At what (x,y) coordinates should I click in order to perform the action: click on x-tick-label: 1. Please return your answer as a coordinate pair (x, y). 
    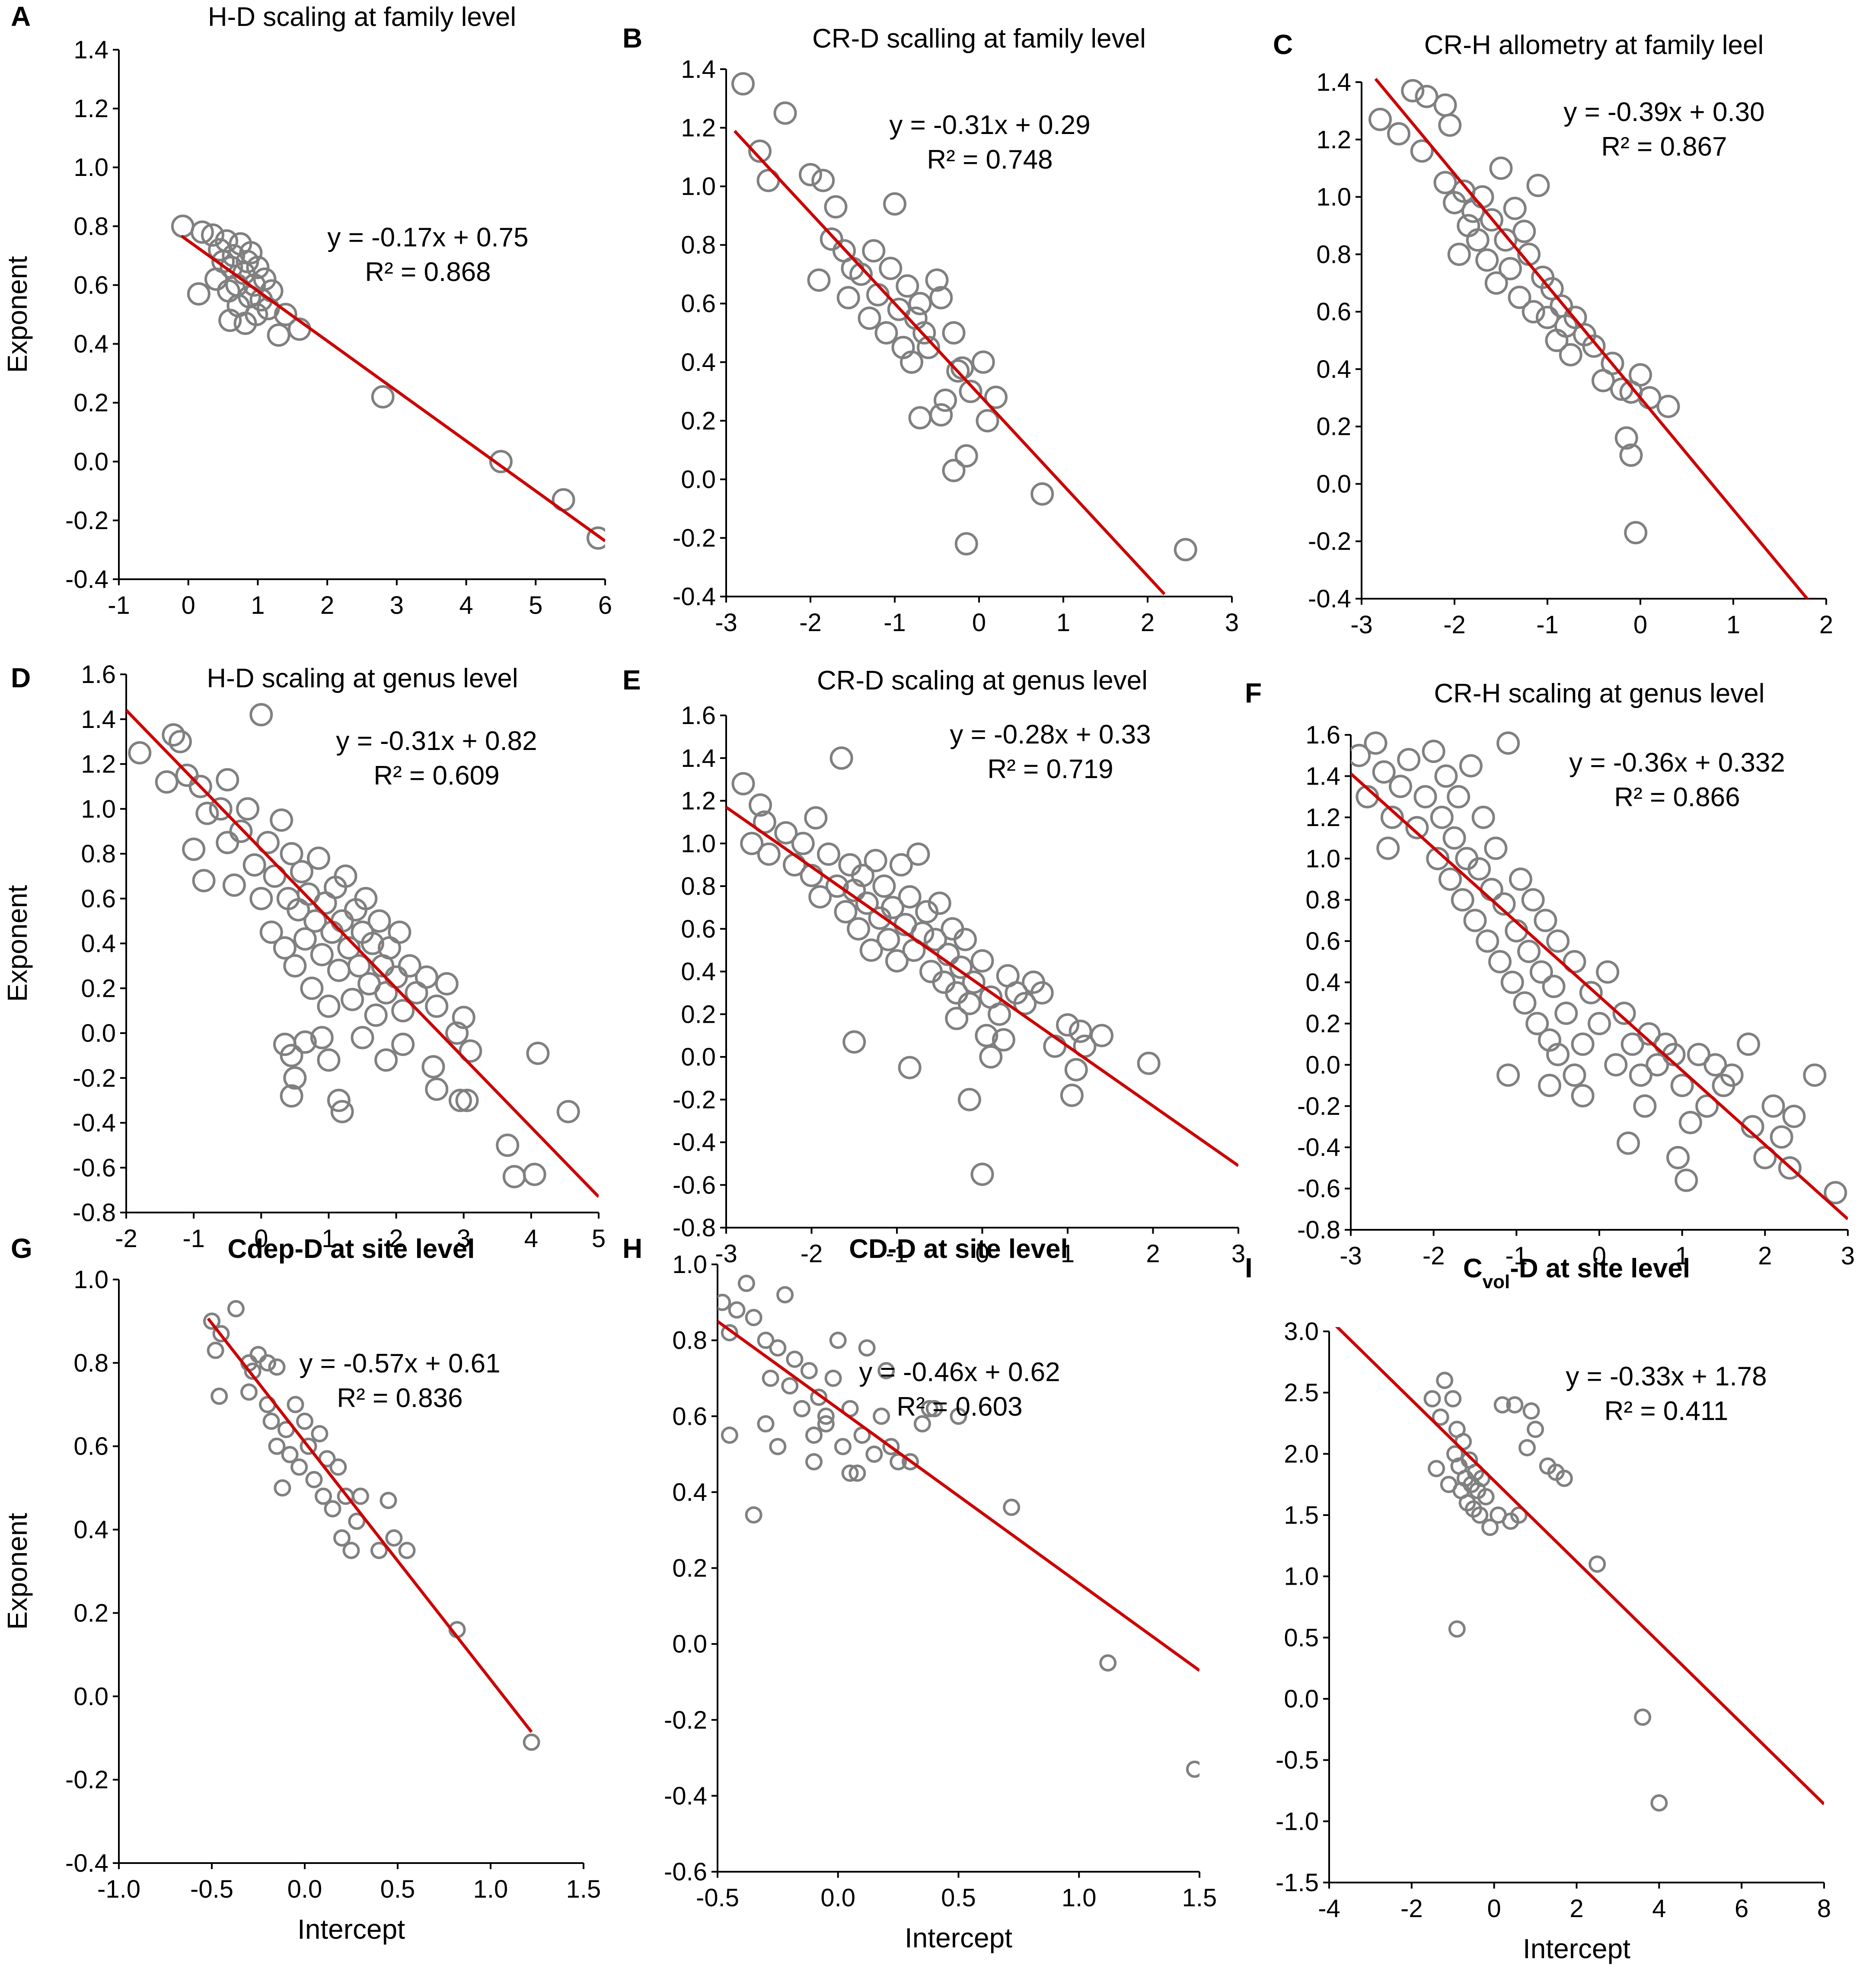
    Looking at the image, I should click on (1068, 1254).